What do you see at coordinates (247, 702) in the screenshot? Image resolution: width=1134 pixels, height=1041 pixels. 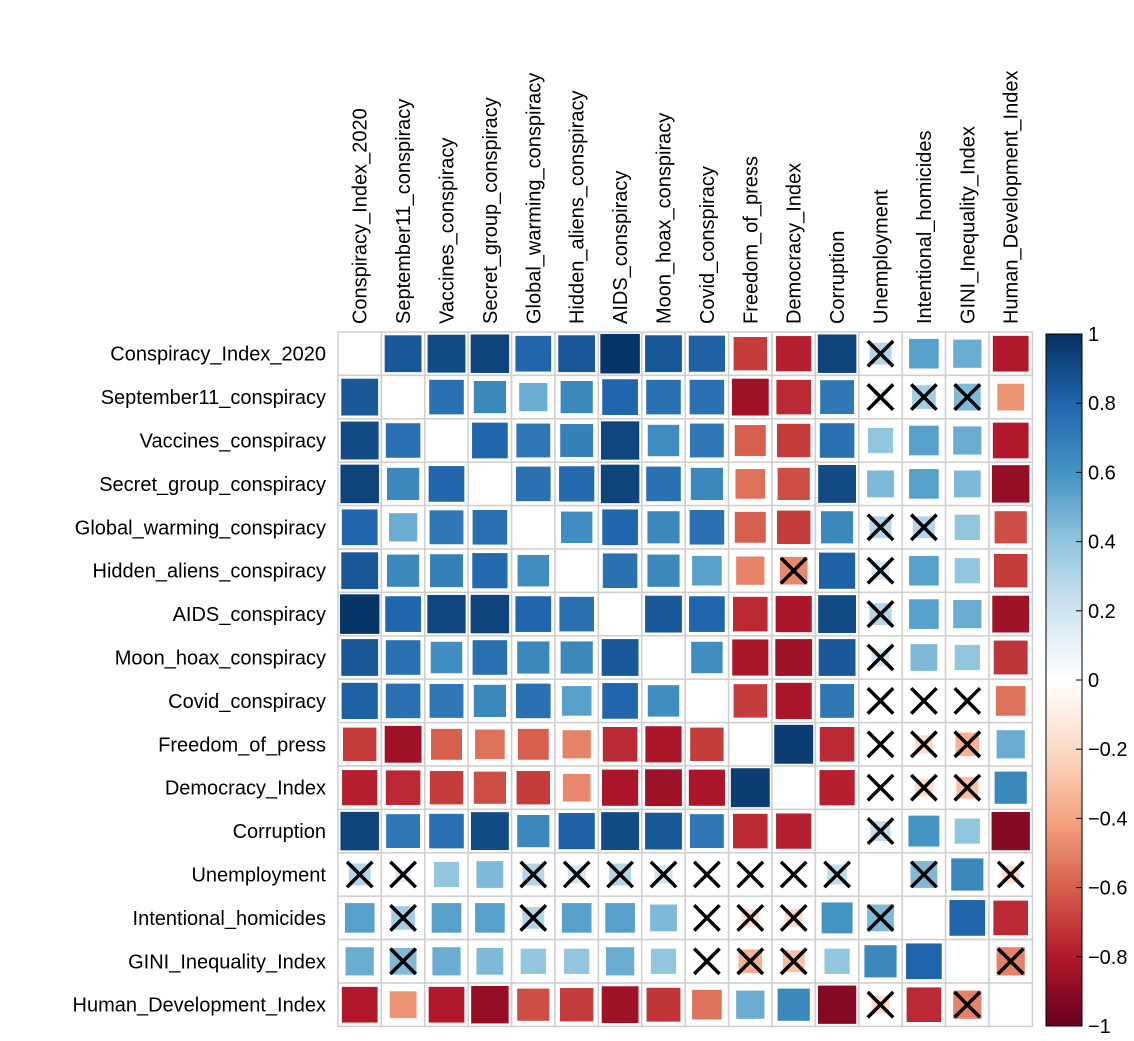 I see `row-label: Covid_conspiracy` at bounding box center [247, 702].